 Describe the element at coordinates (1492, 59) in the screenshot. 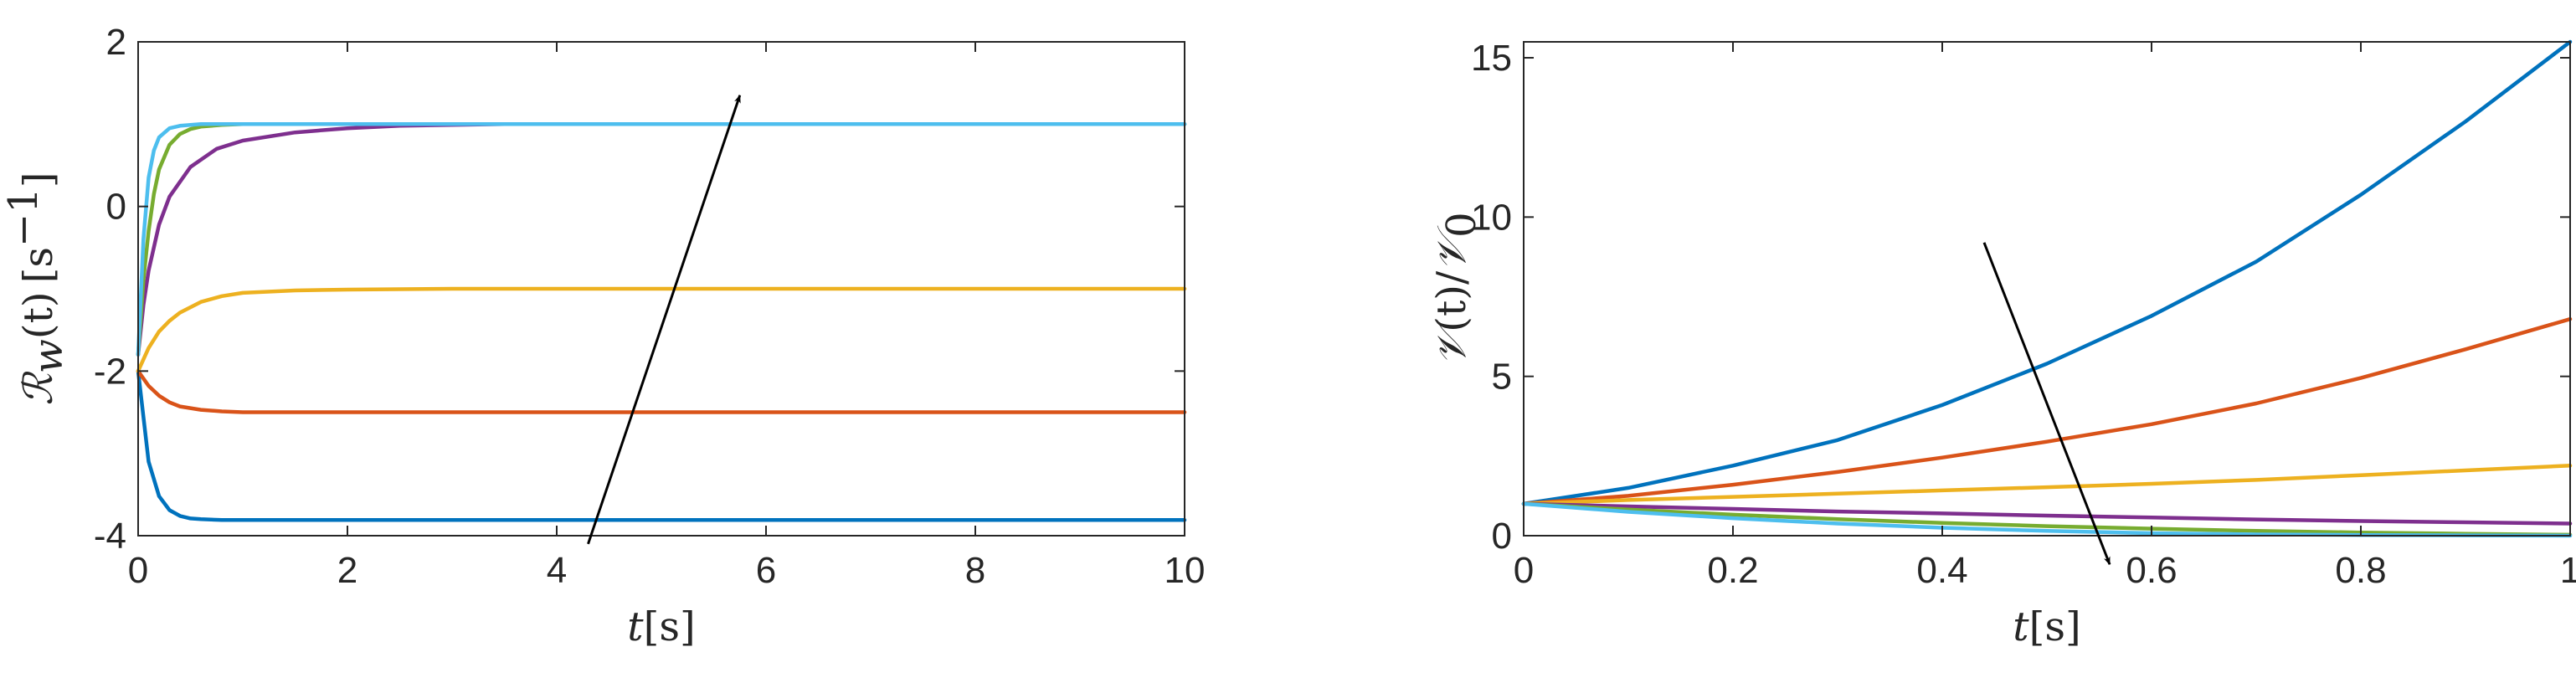

I see `y-tick-label: 15` at that location.